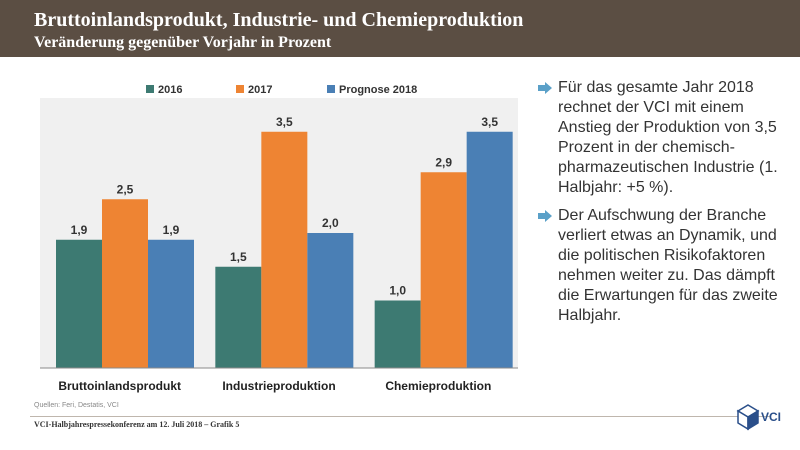 The height and width of the screenshot is (450, 800). What do you see at coordinates (397, 291) in the screenshot?
I see `data-label: 1,0` at bounding box center [397, 291].